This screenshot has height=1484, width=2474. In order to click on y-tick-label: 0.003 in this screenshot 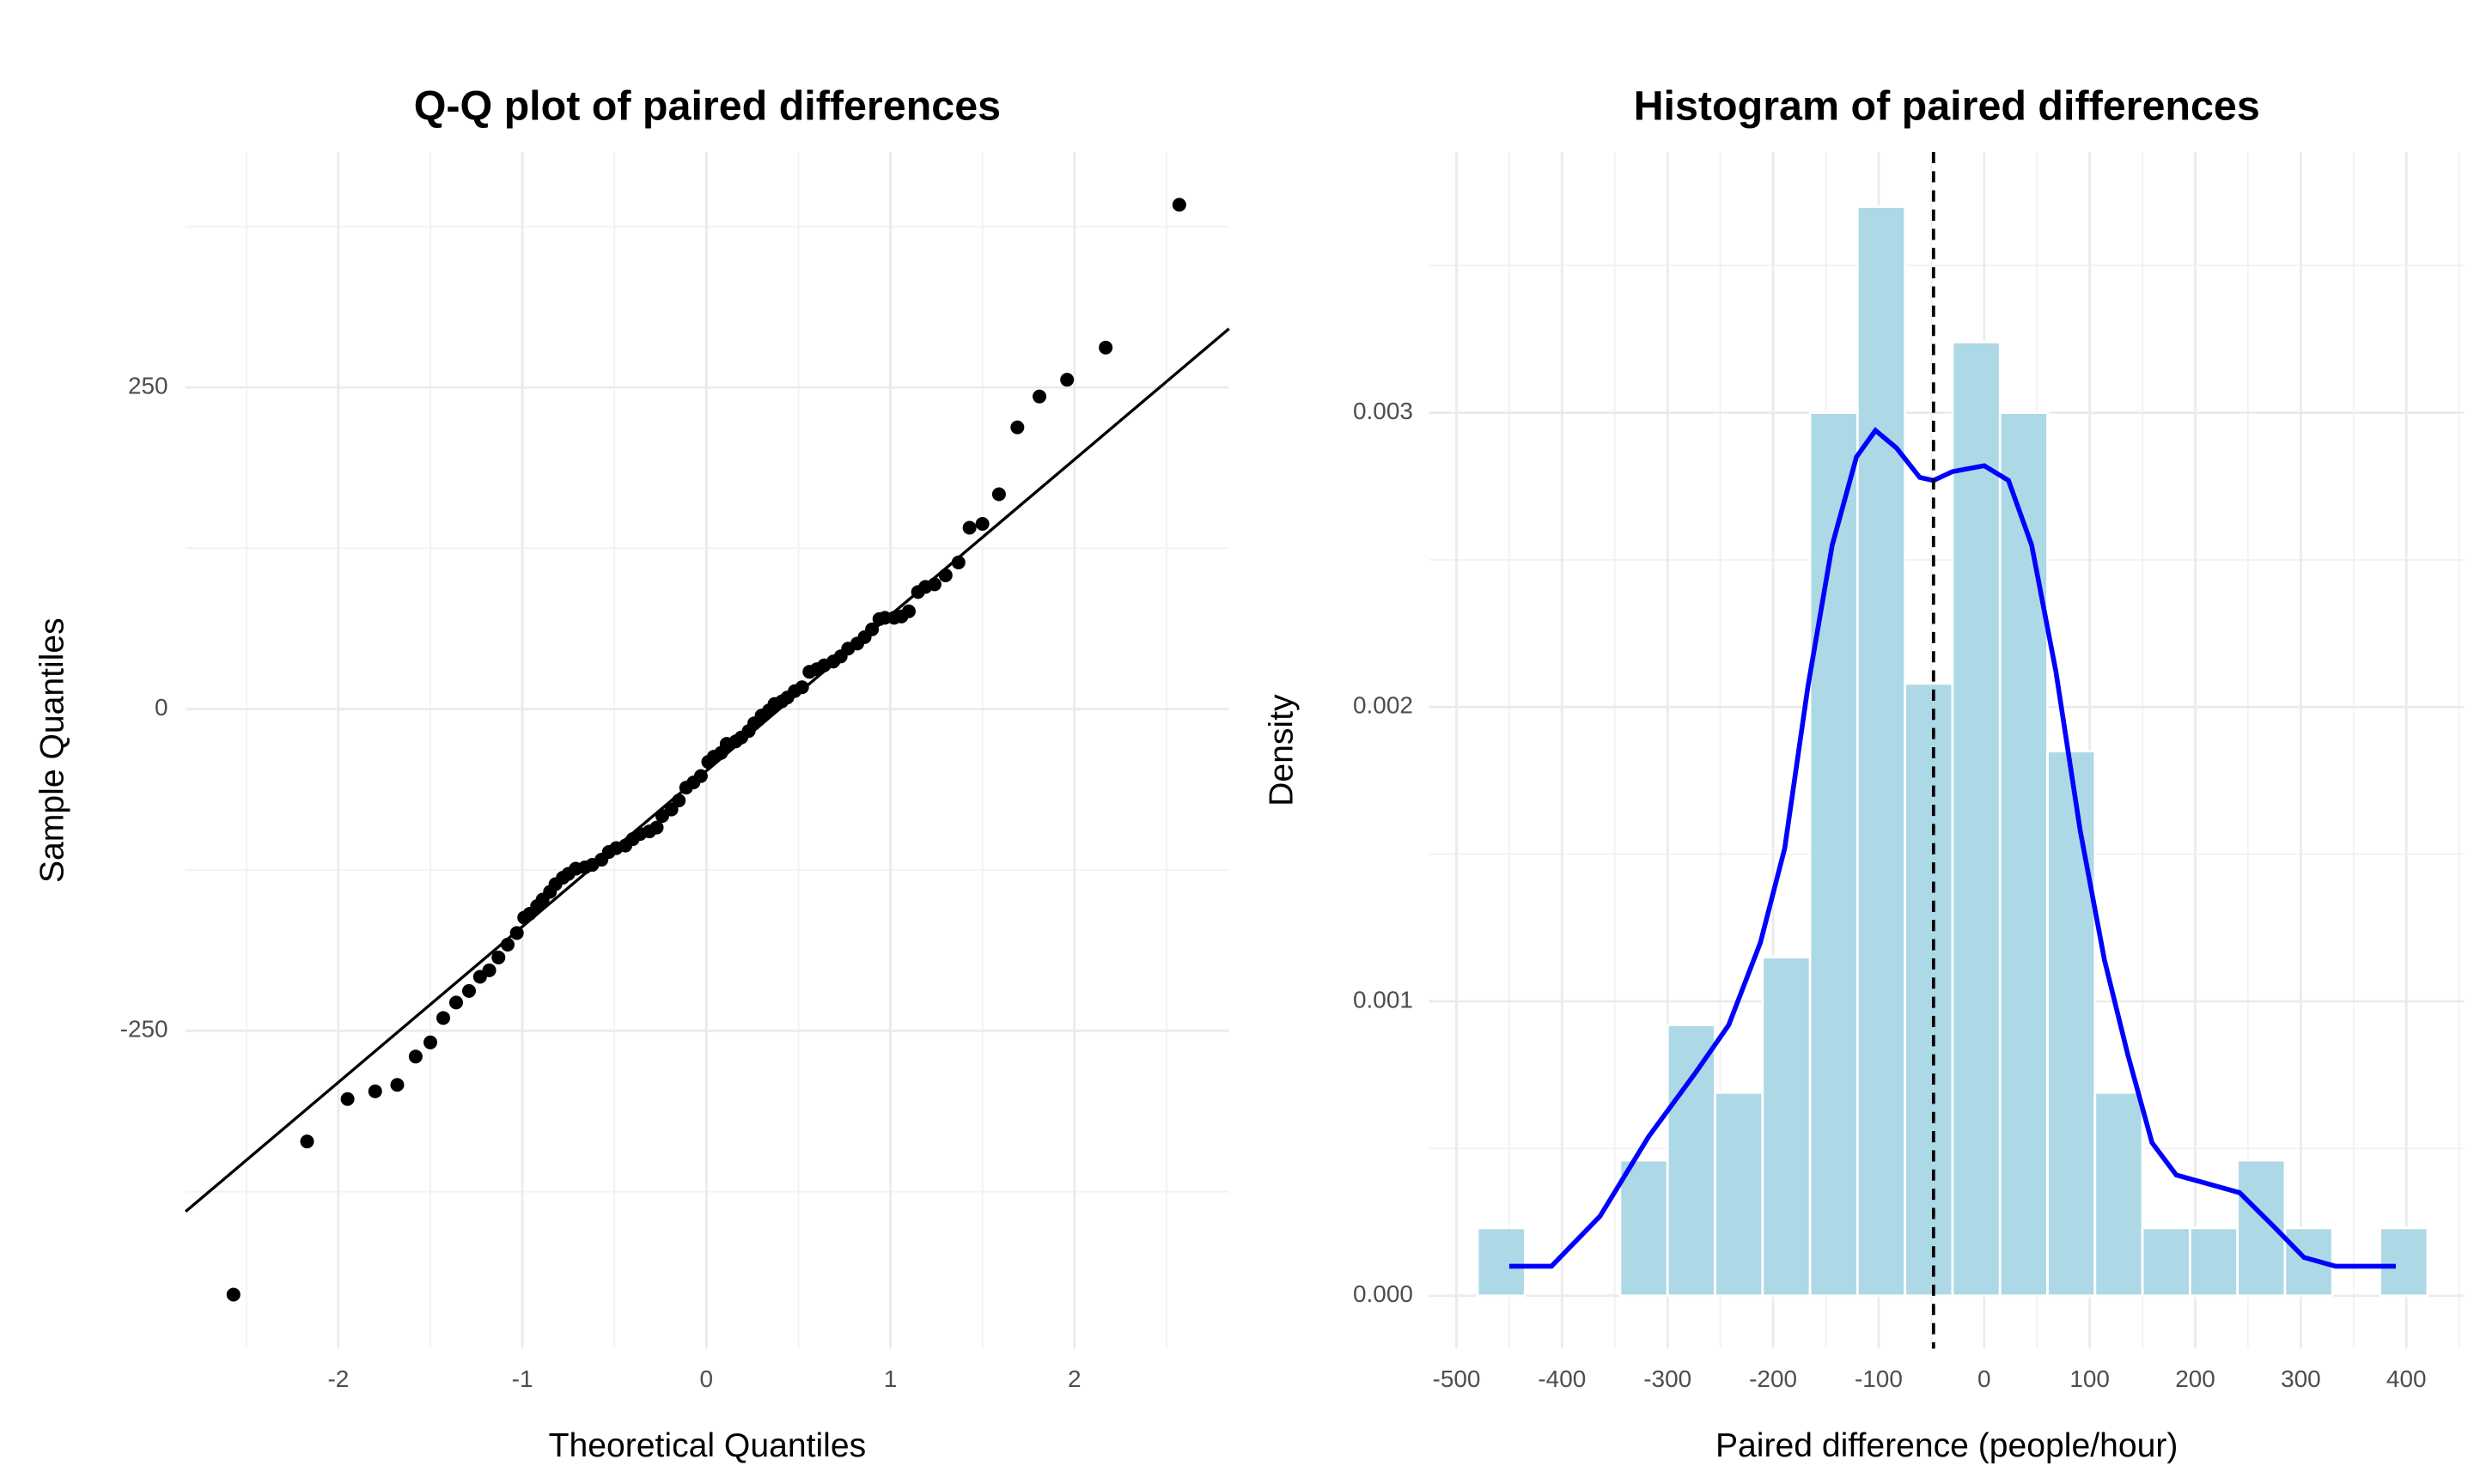, I will do `click(1383, 411)`.